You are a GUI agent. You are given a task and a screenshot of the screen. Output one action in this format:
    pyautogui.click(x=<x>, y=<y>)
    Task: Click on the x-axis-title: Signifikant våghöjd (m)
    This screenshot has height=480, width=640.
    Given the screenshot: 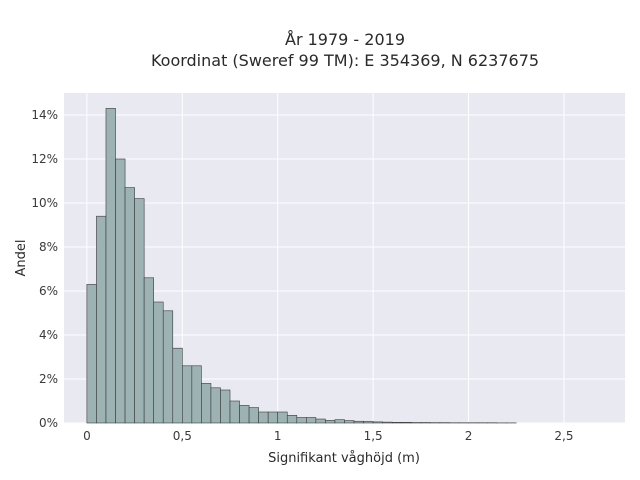 What is the action you would take?
    pyautogui.click(x=344, y=458)
    